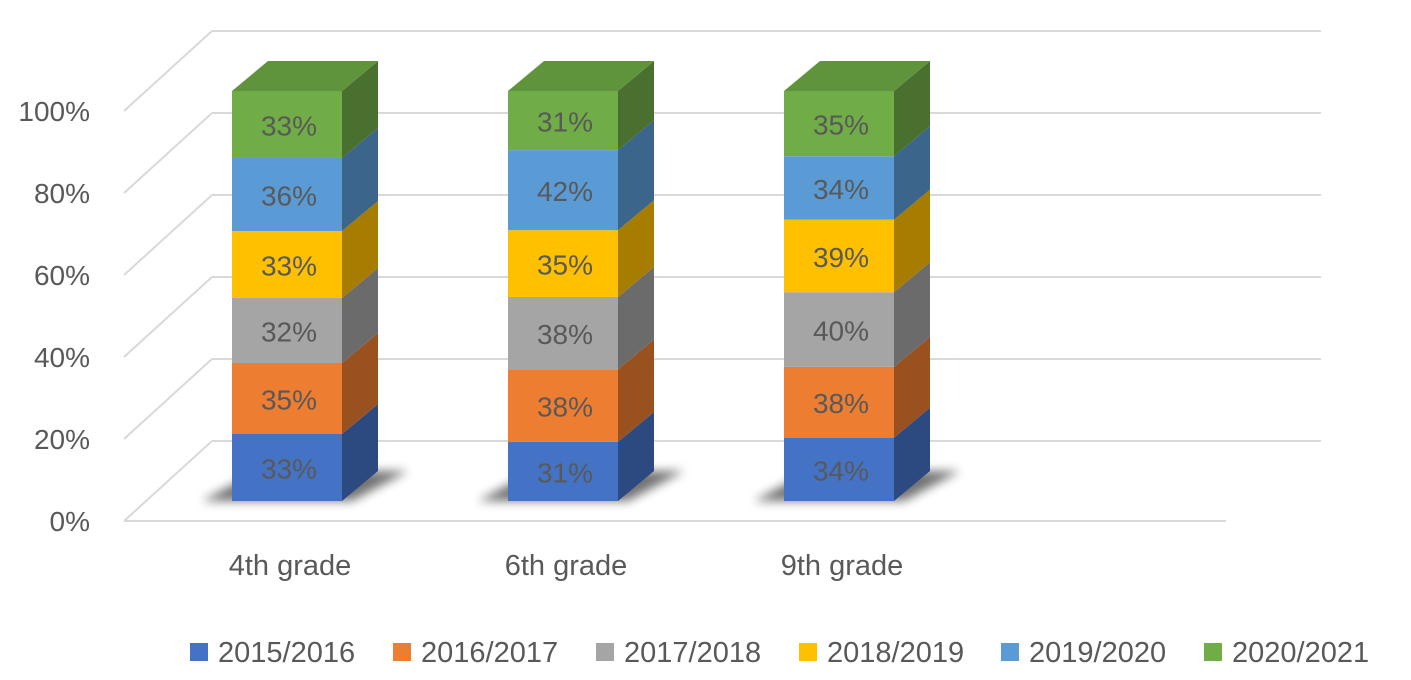 The height and width of the screenshot is (680, 1411). I want to click on legend-item: 2020/2021, so click(1286, 653).